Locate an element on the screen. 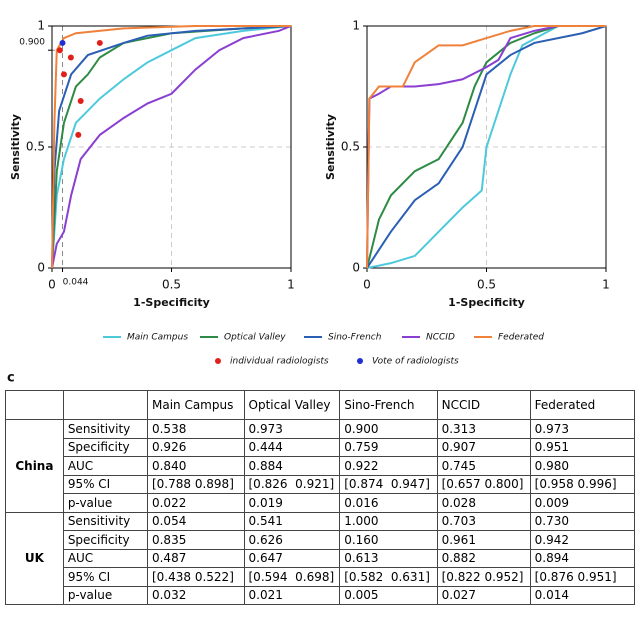 Image resolution: width=640 pixels, height=624 pixels. table-cell is located at coordinates (105, 405).